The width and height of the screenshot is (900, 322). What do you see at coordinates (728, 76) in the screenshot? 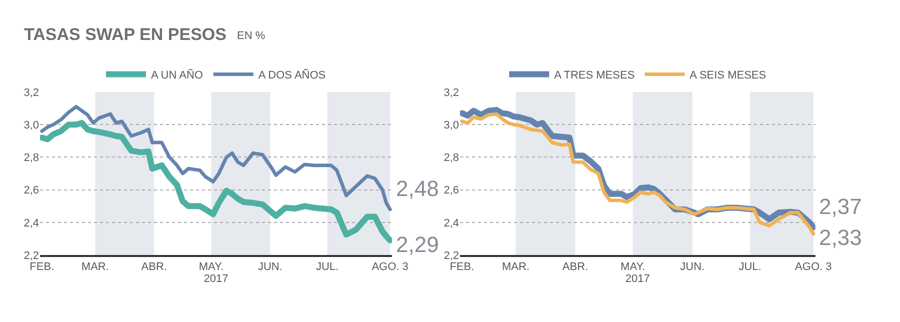
I see `legend-label: A SEIS MESES` at bounding box center [728, 76].